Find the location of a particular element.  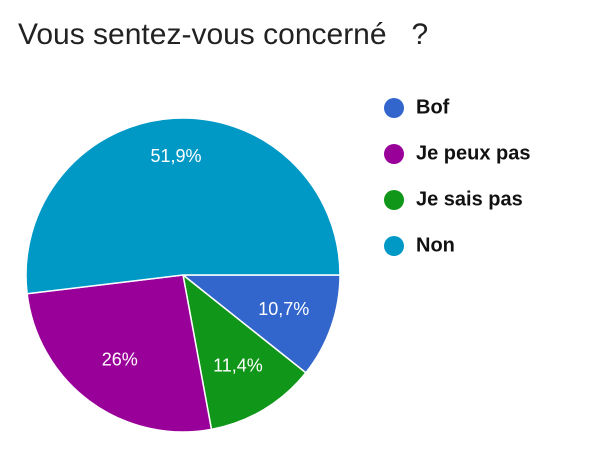

value-label: 10,7% is located at coordinates (283, 309).